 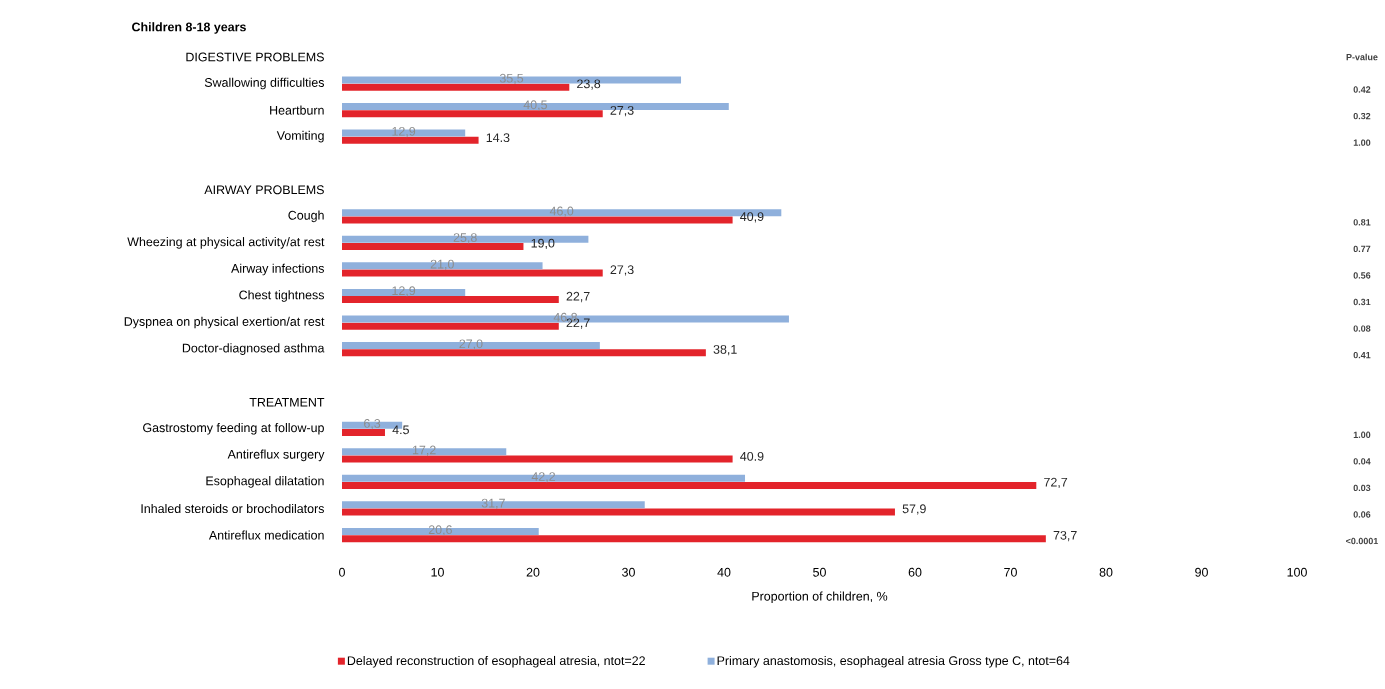 What do you see at coordinates (1065, 536) in the screenshot?
I see `data-label: 73,7` at bounding box center [1065, 536].